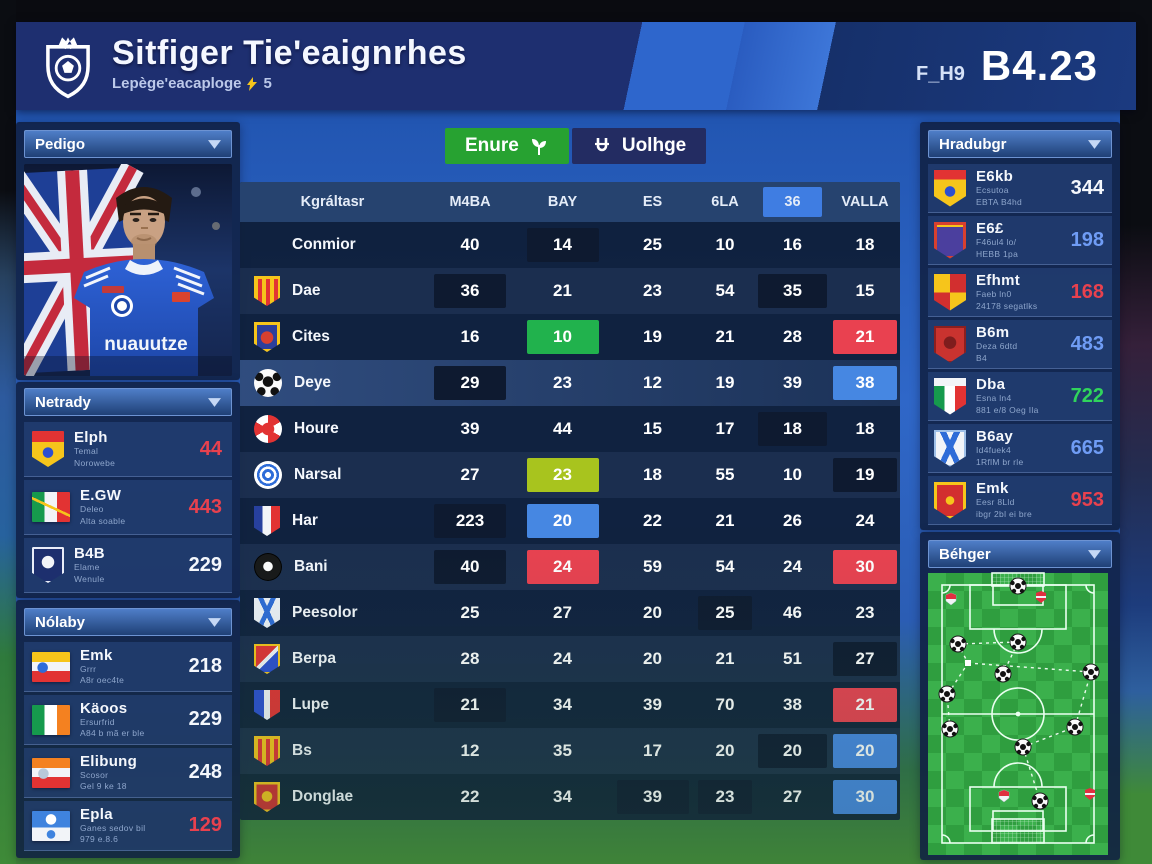 The height and width of the screenshot is (864, 1152). What do you see at coordinates (128, 720) in the screenshot?
I see `standings-item: Käoos Ersurfrid A84 b mã er ble 229` at bounding box center [128, 720].